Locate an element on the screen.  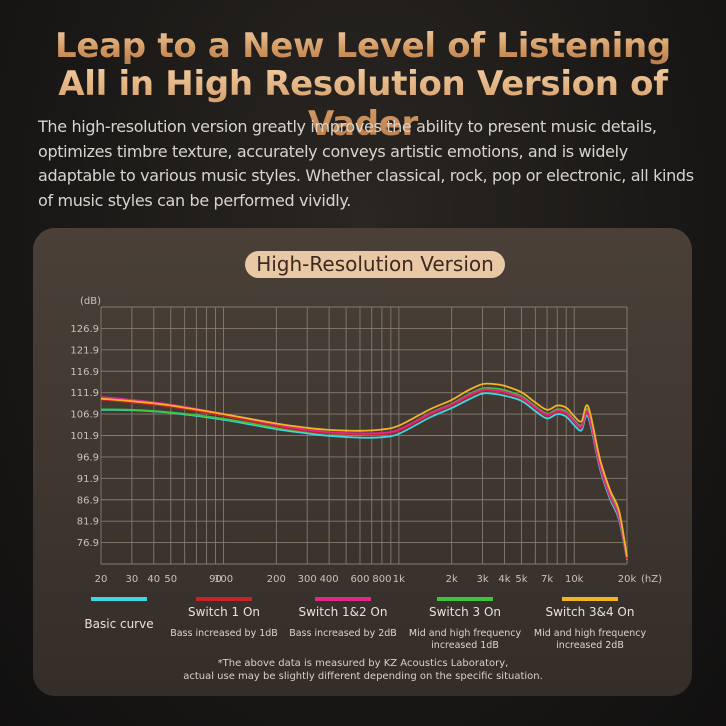
x-tick-label: 200 is located at coordinates (276, 579).